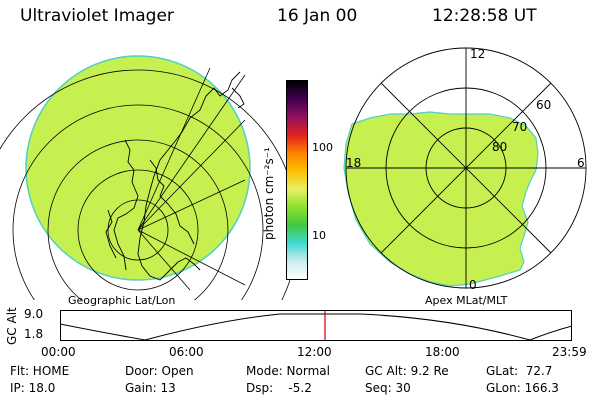 The height and width of the screenshot is (400, 600). I want to click on altitude-plot, so click(316, 325).